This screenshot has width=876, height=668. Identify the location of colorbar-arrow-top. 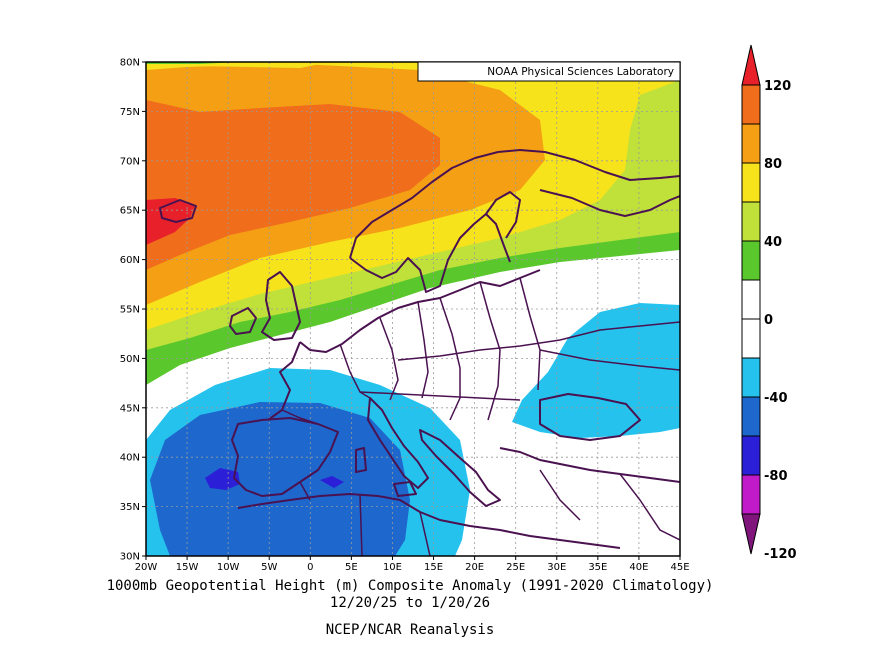
(751, 65).